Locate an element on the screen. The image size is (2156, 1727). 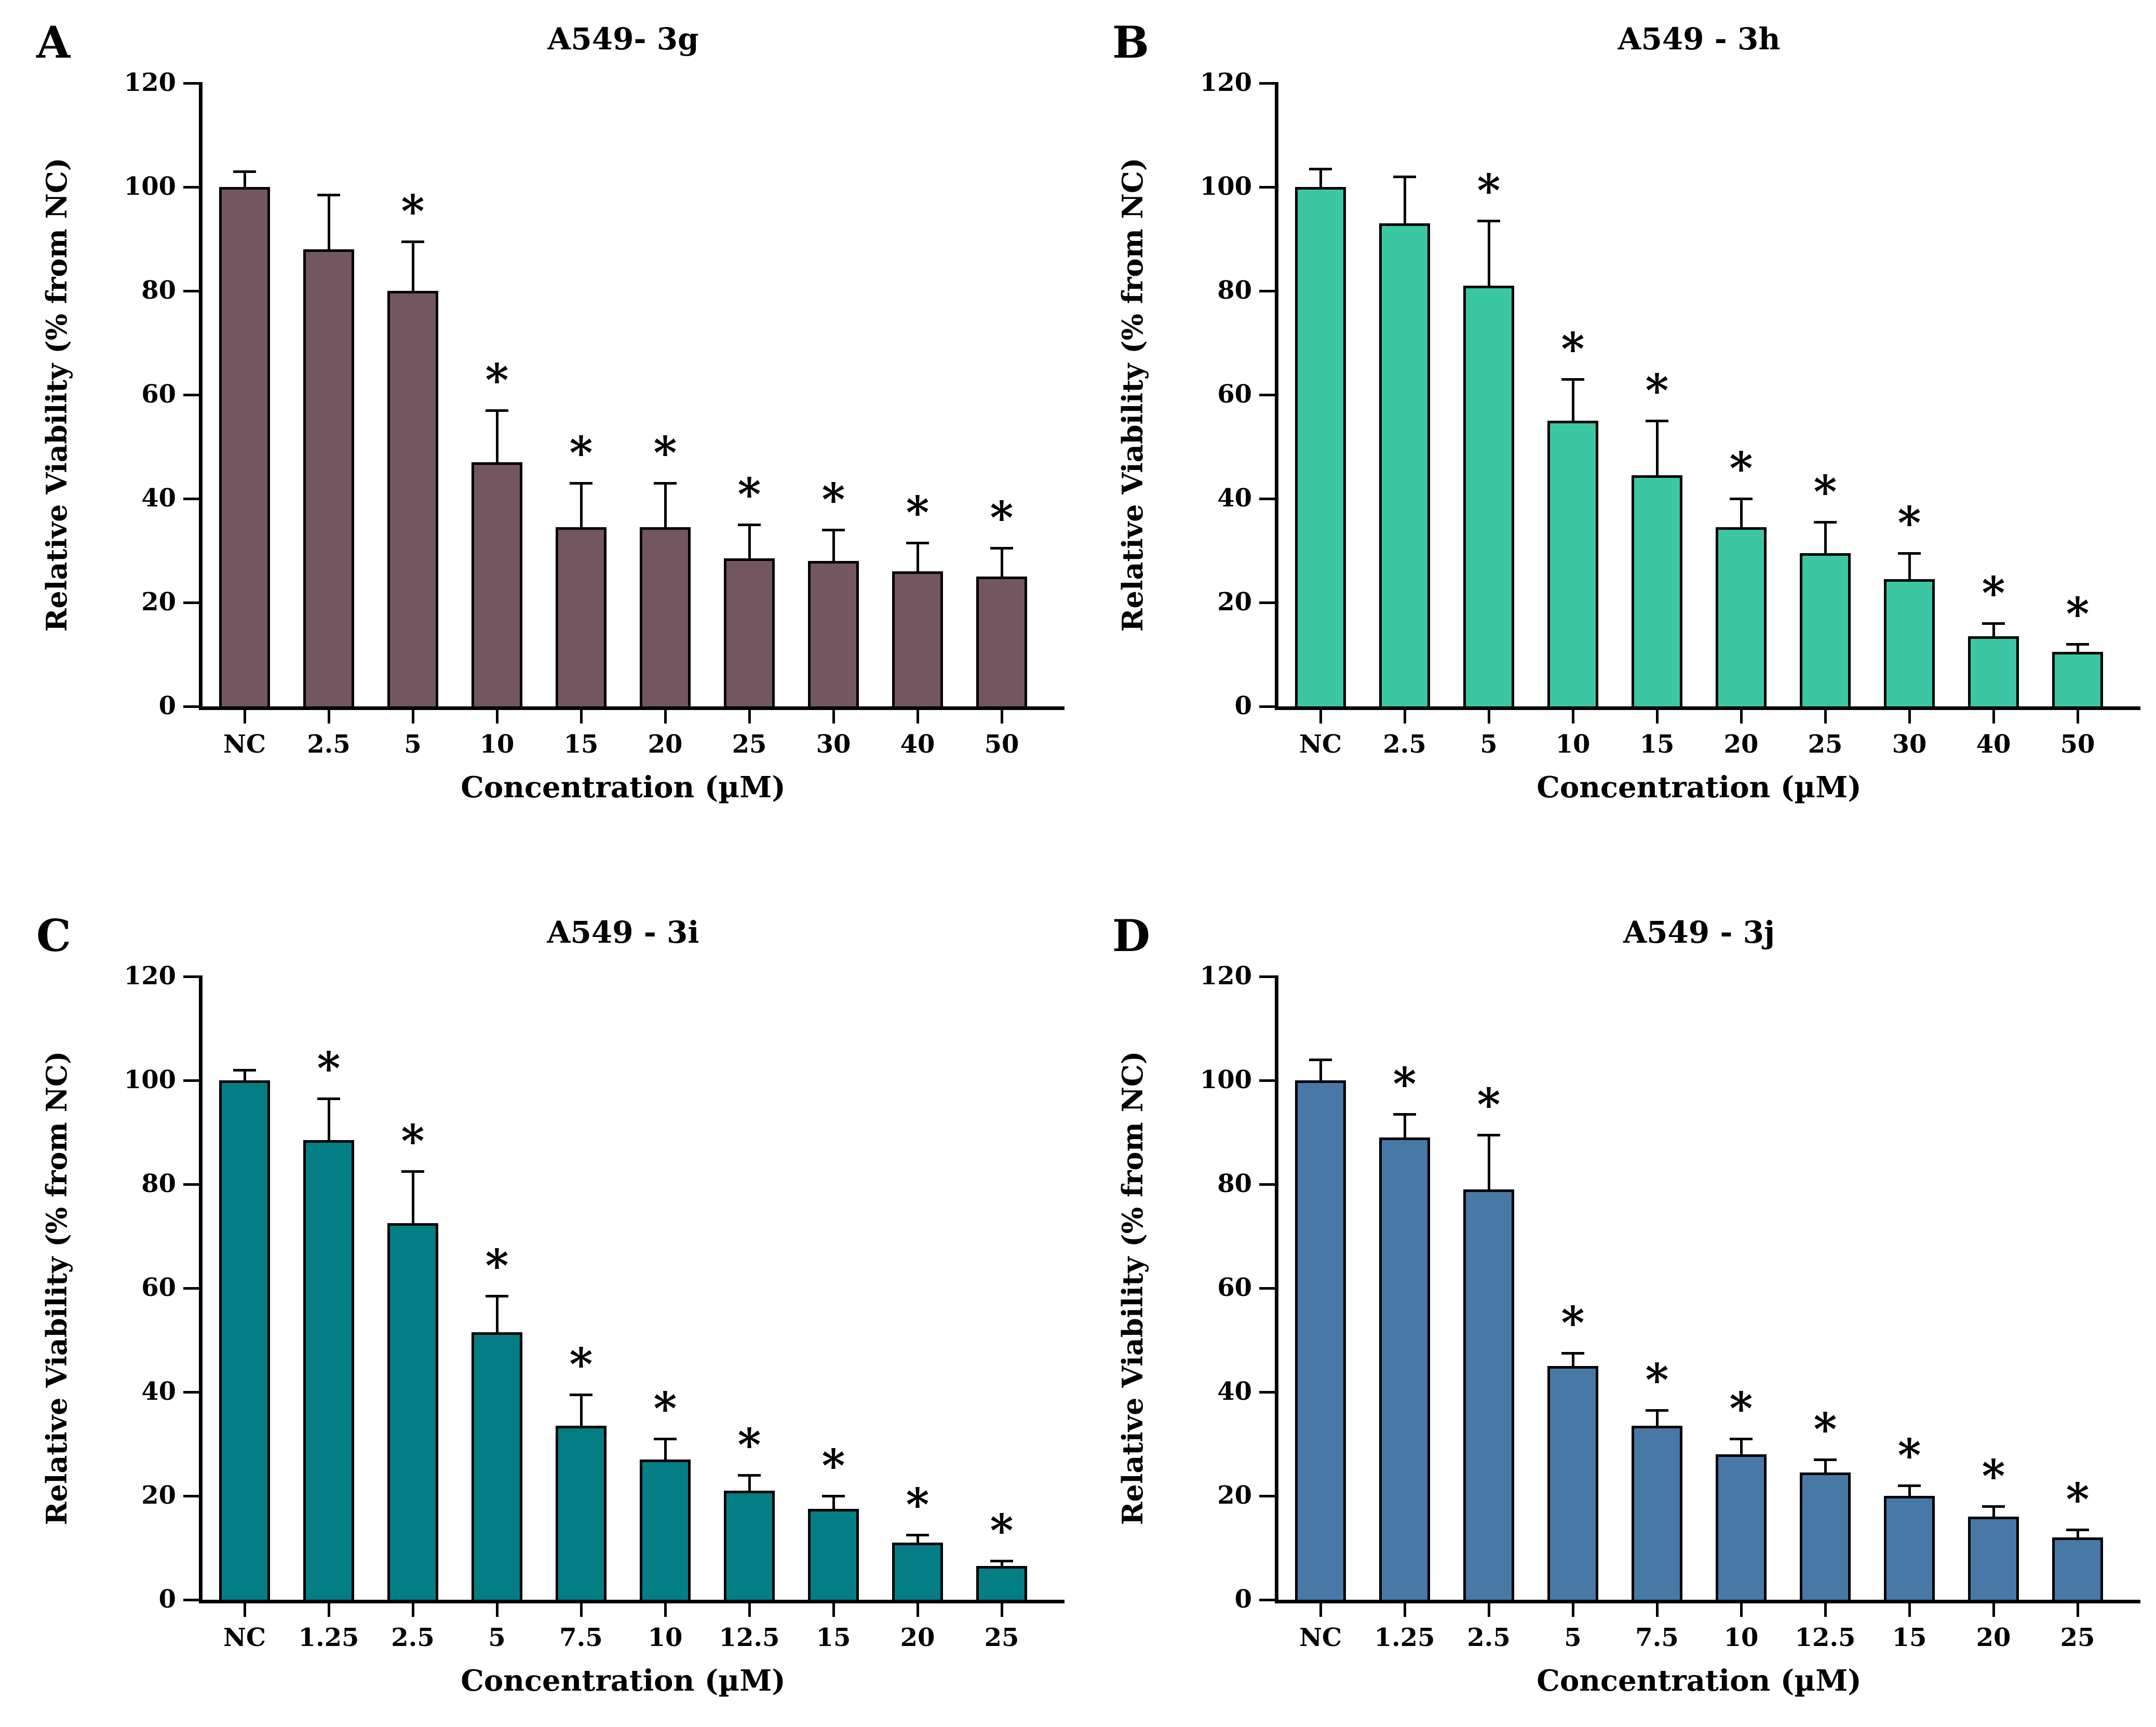
x-tick-label: 10 is located at coordinates (1741, 1638).